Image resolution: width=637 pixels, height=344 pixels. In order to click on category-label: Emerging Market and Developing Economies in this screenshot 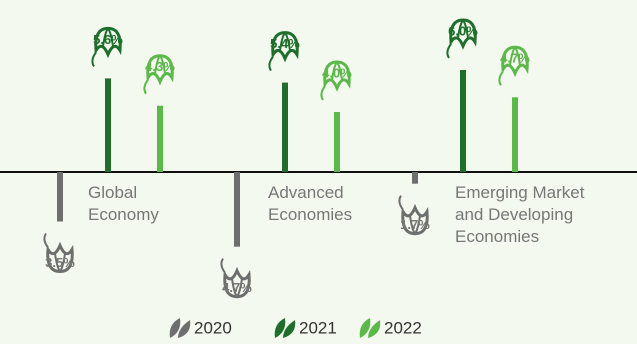, I will do `click(520, 214)`.